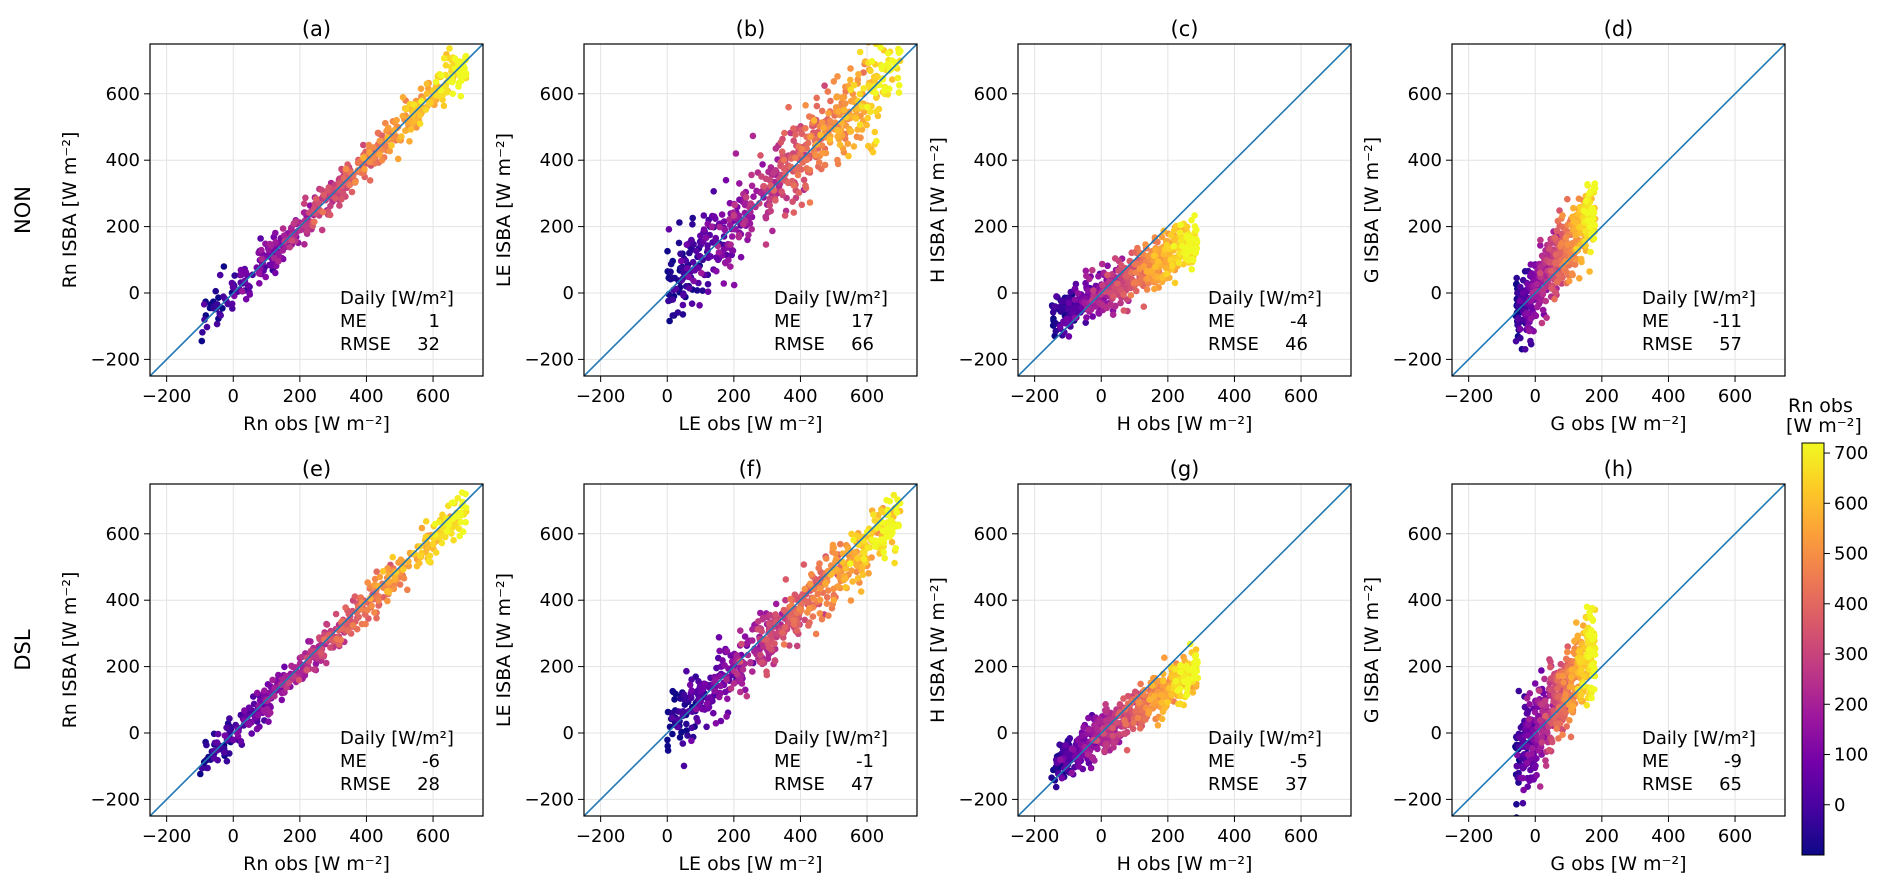 The width and height of the screenshot is (1892, 887). Describe the element at coordinates (1265, 298) in the screenshot. I see `panel-c-stats-header: Daily [W/m²]` at that location.